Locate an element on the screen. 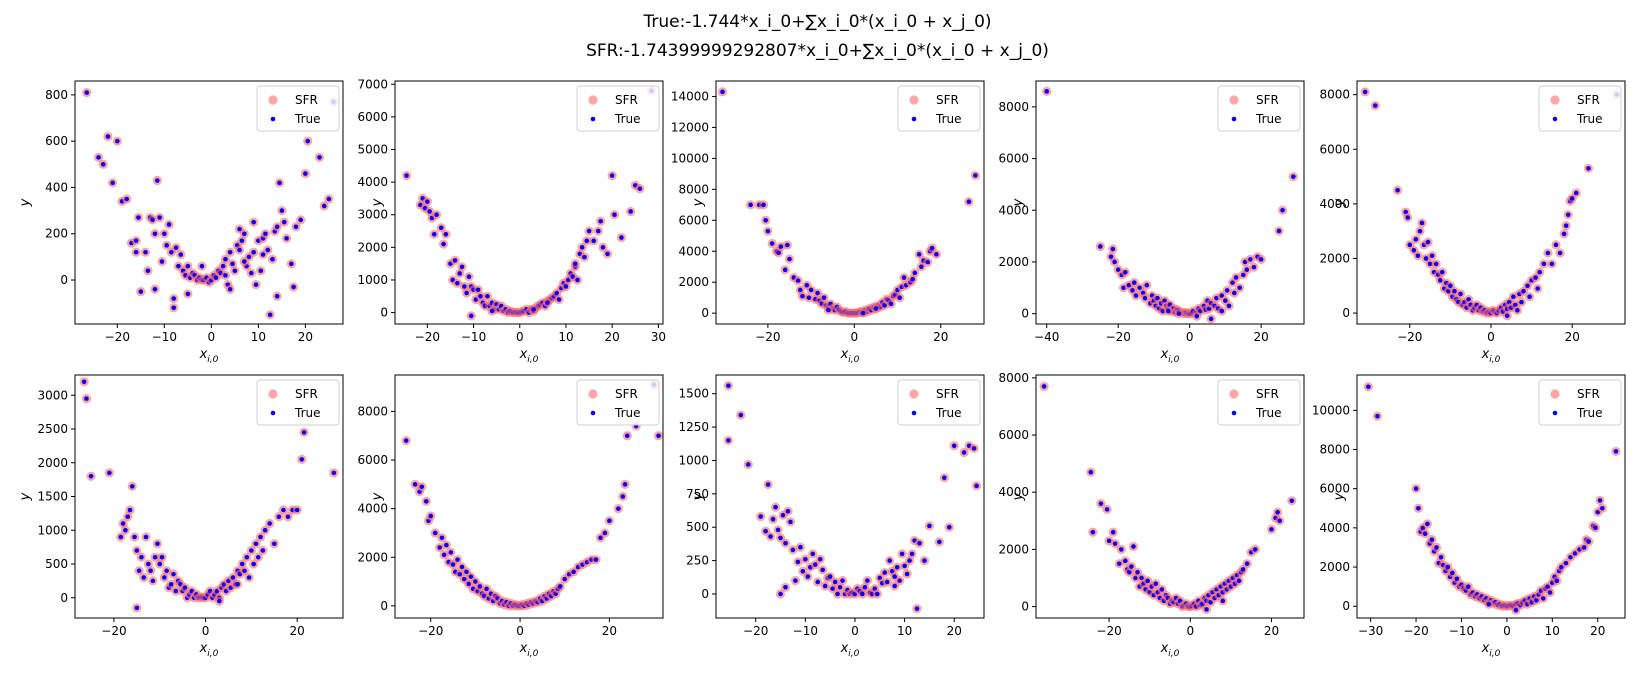  legend-box is located at coordinates (618, 402).